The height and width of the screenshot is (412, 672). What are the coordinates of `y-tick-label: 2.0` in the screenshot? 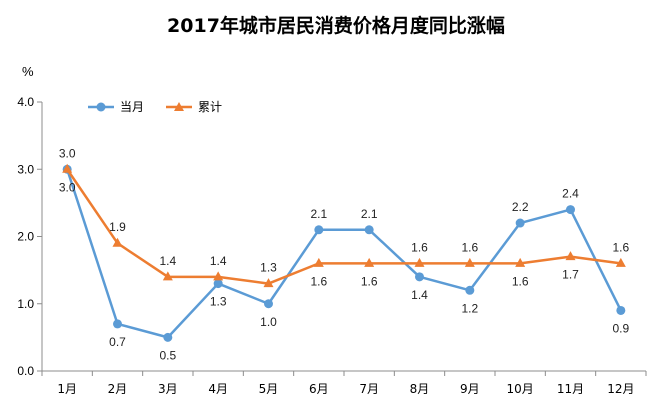 It's located at (25, 237).